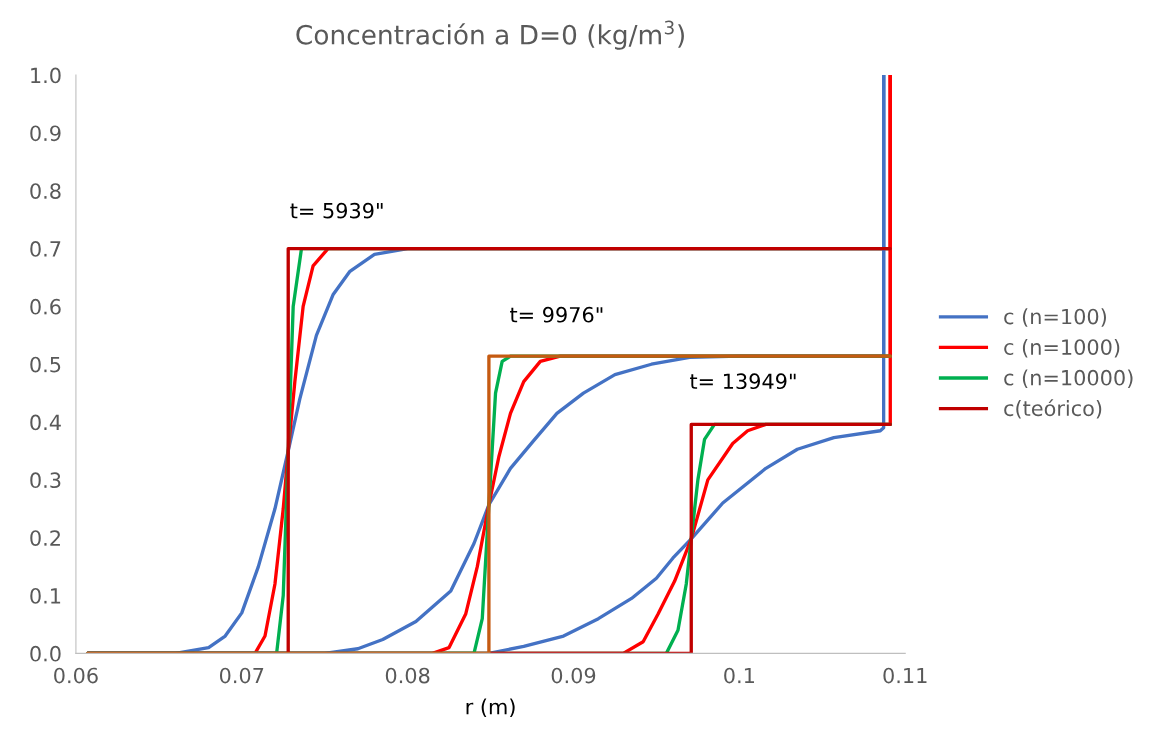 The image size is (1168, 751). What do you see at coordinates (45, 480) in the screenshot?
I see `y-tick-label: 0.3` at bounding box center [45, 480].